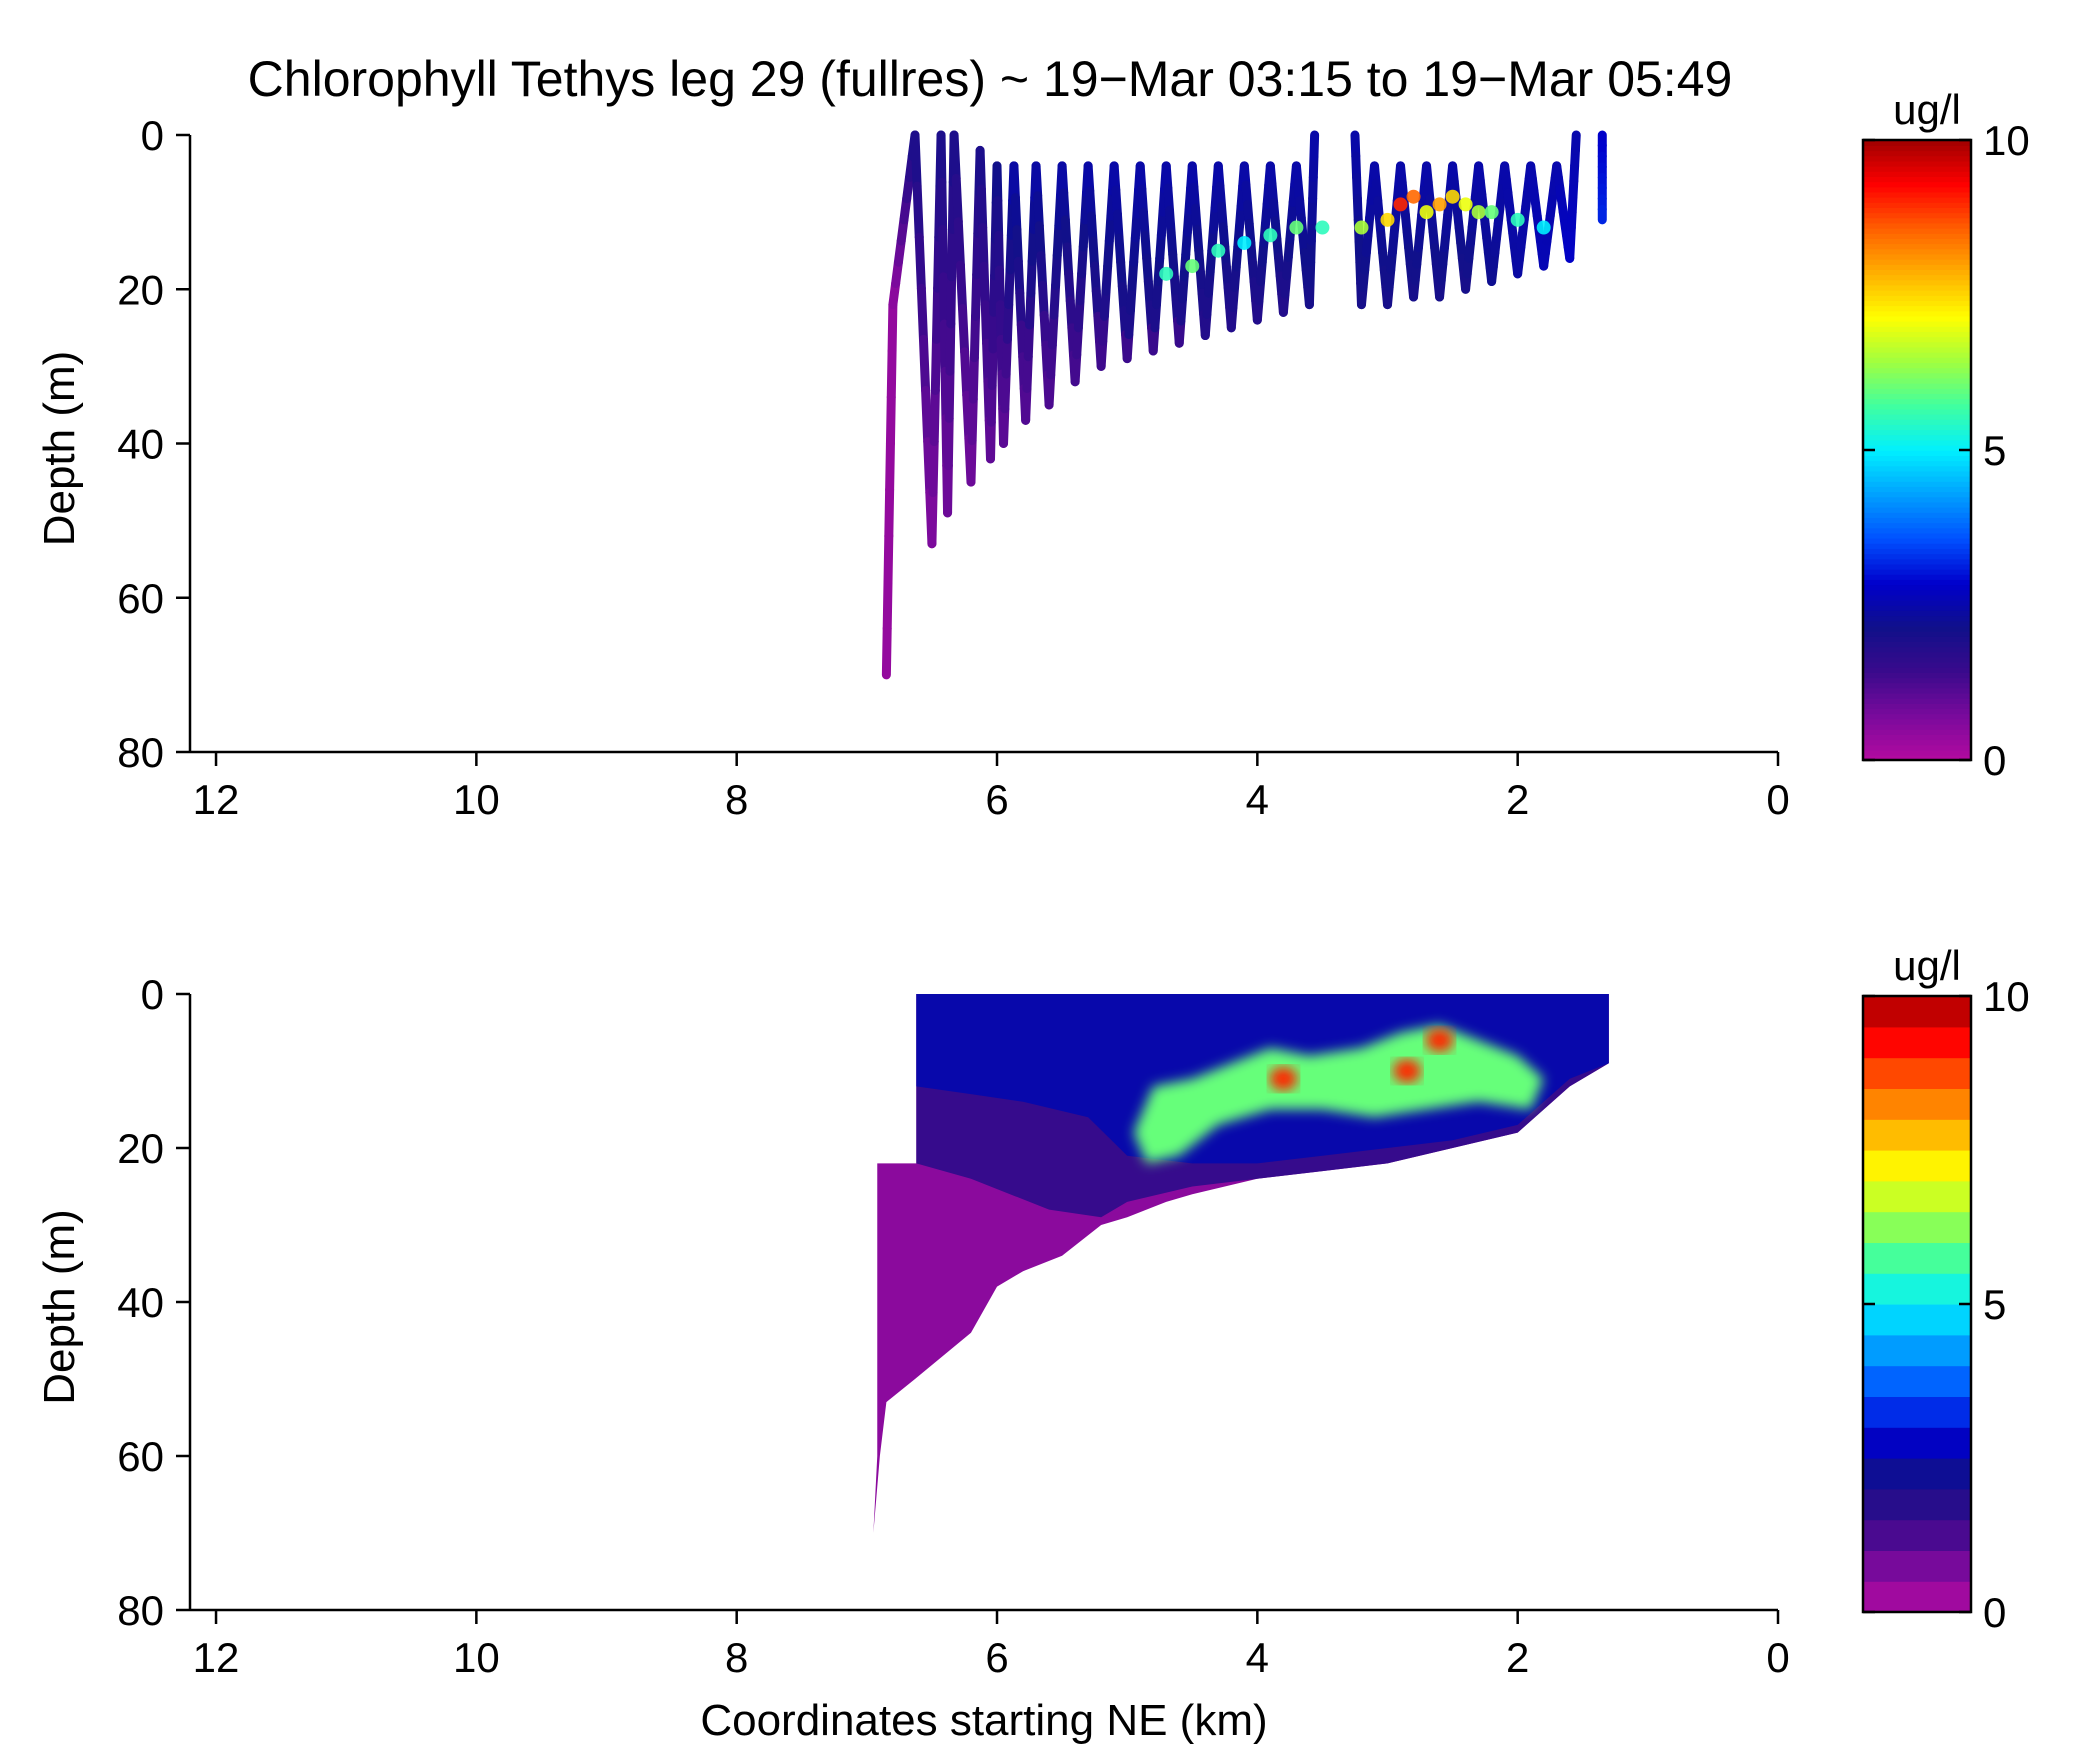  Describe the element at coordinates (990, 786) in the screenshot. I see `top-x-axis: 12 10 8 6 4 2 0` at that location.